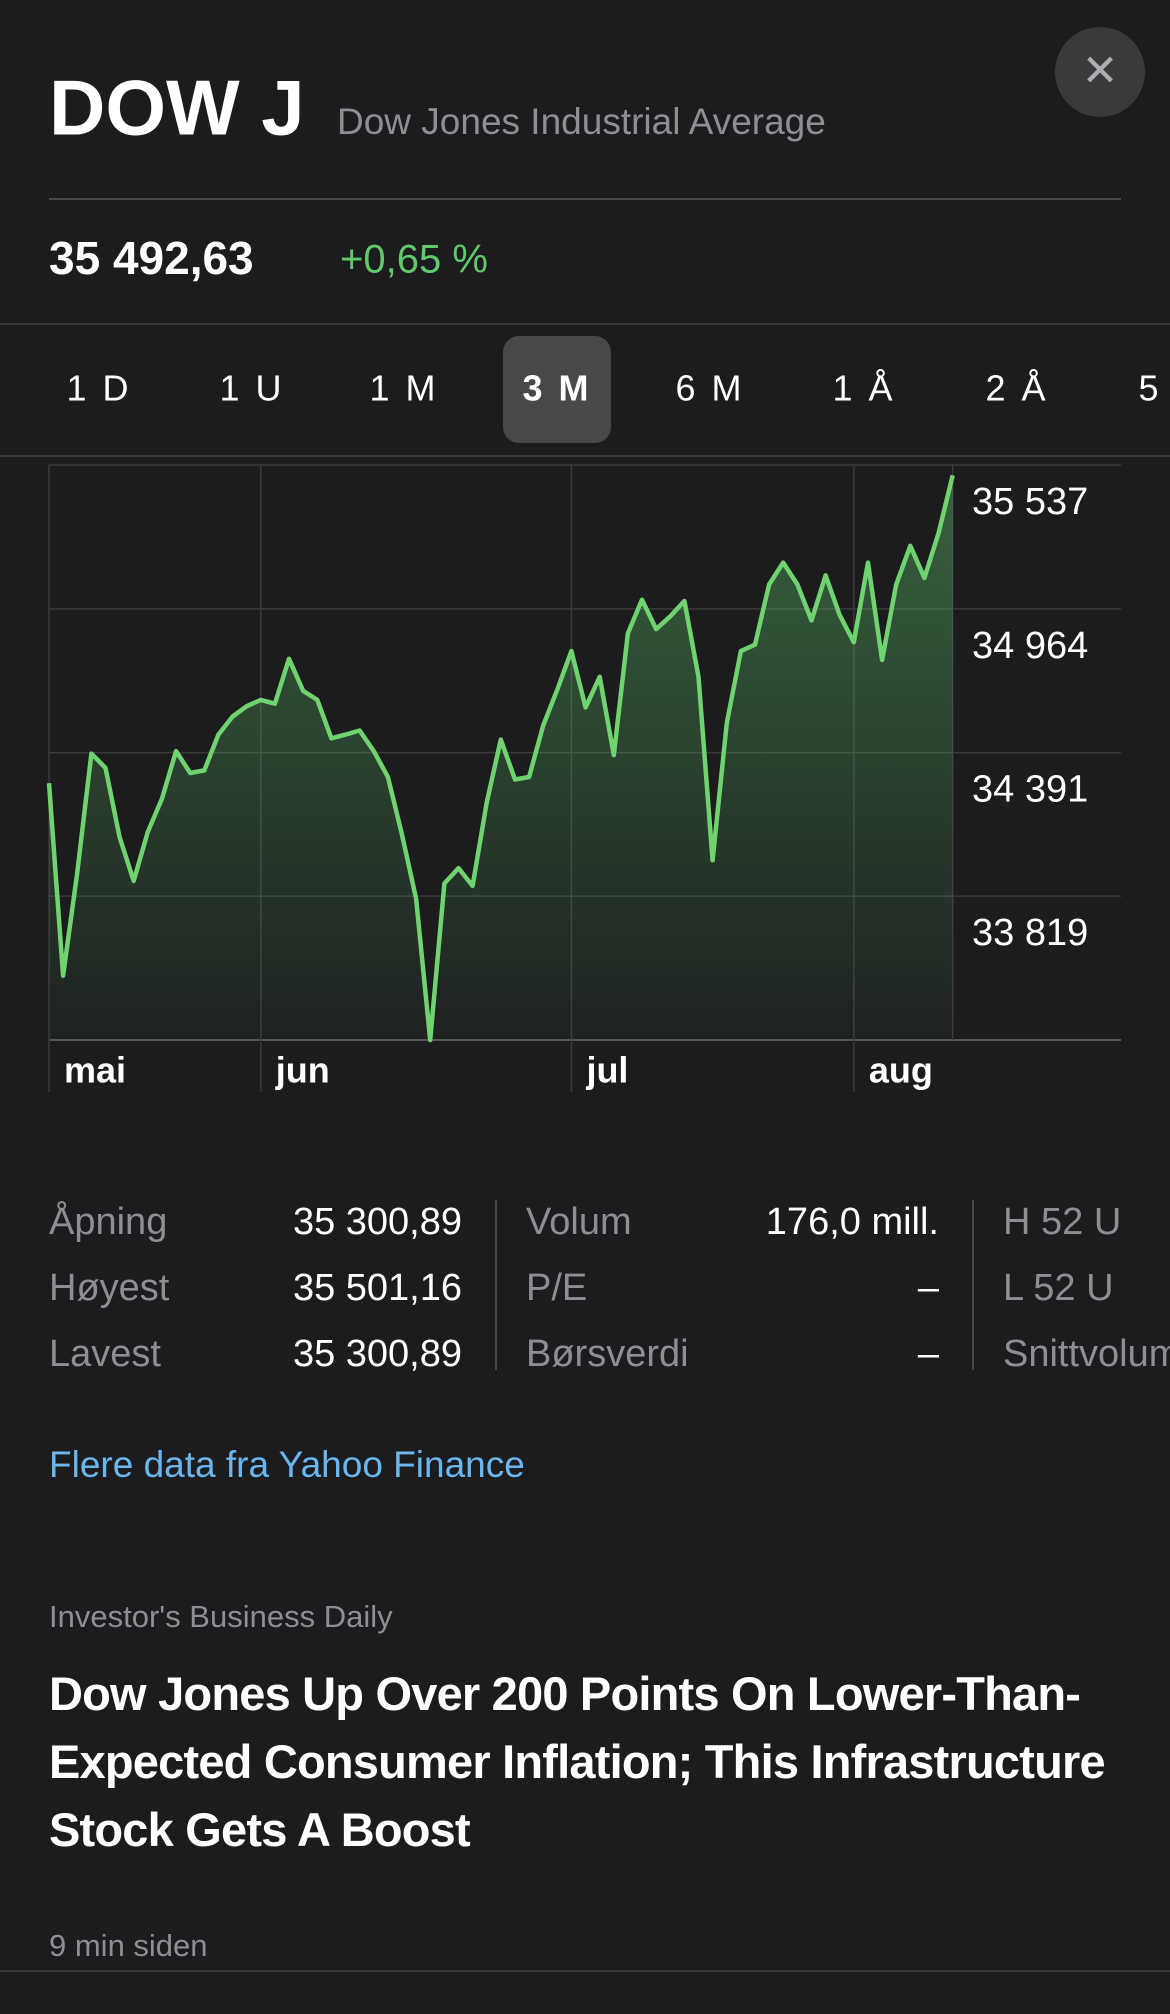 The image size is (1170, 2014). What do you see at coordinates (95, 1070) in the screenshot?
I see `x-tick-label: mai` at bounding box center [95, 1070].